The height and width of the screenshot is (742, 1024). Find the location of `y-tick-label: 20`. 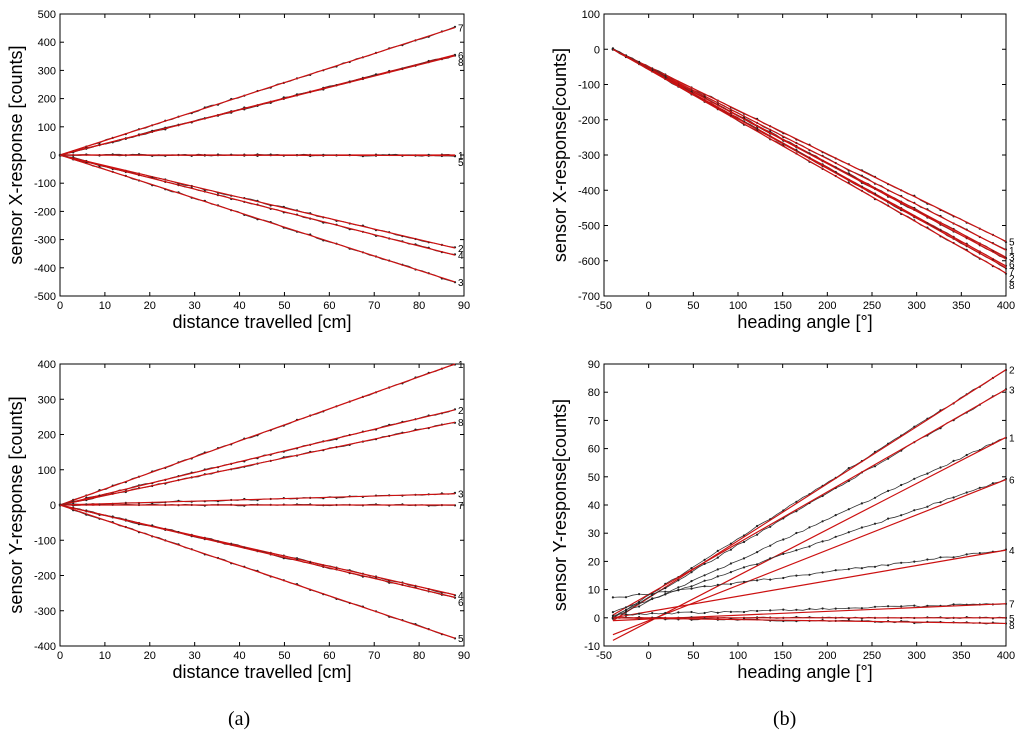

y-tick-label: 20 is located at coordinates (594, 562).